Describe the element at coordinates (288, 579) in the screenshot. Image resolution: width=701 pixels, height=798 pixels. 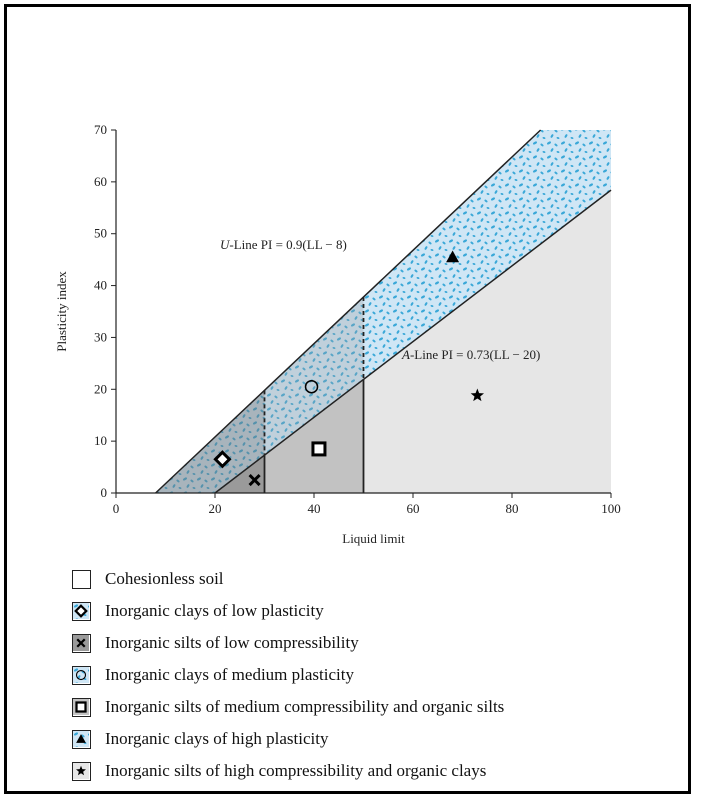
I see `legend-item: Cohesionless soil` at that location.